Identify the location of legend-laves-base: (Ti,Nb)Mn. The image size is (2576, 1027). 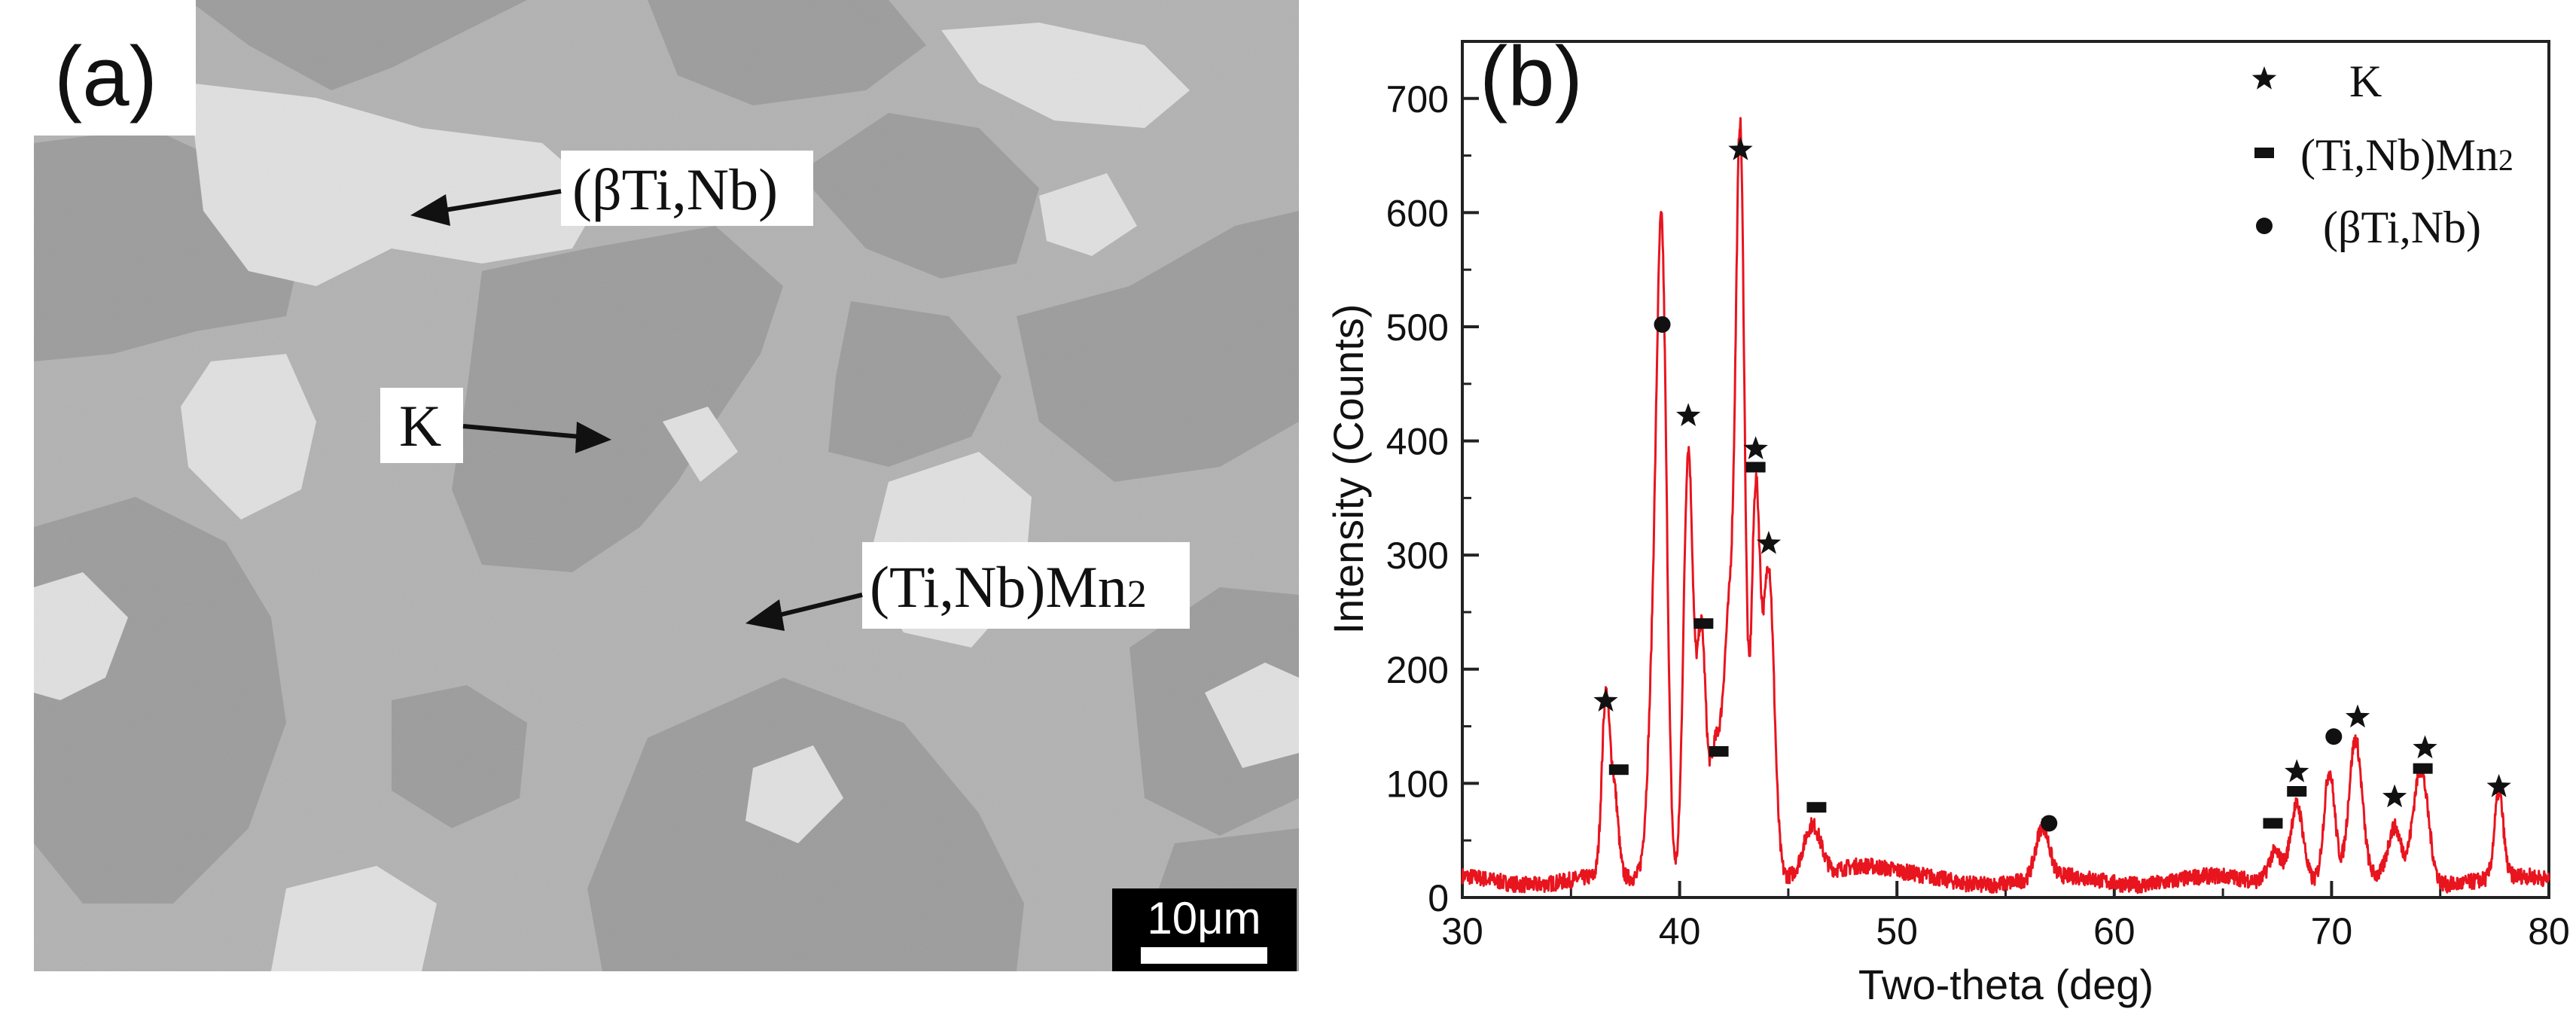
(2399, 155).